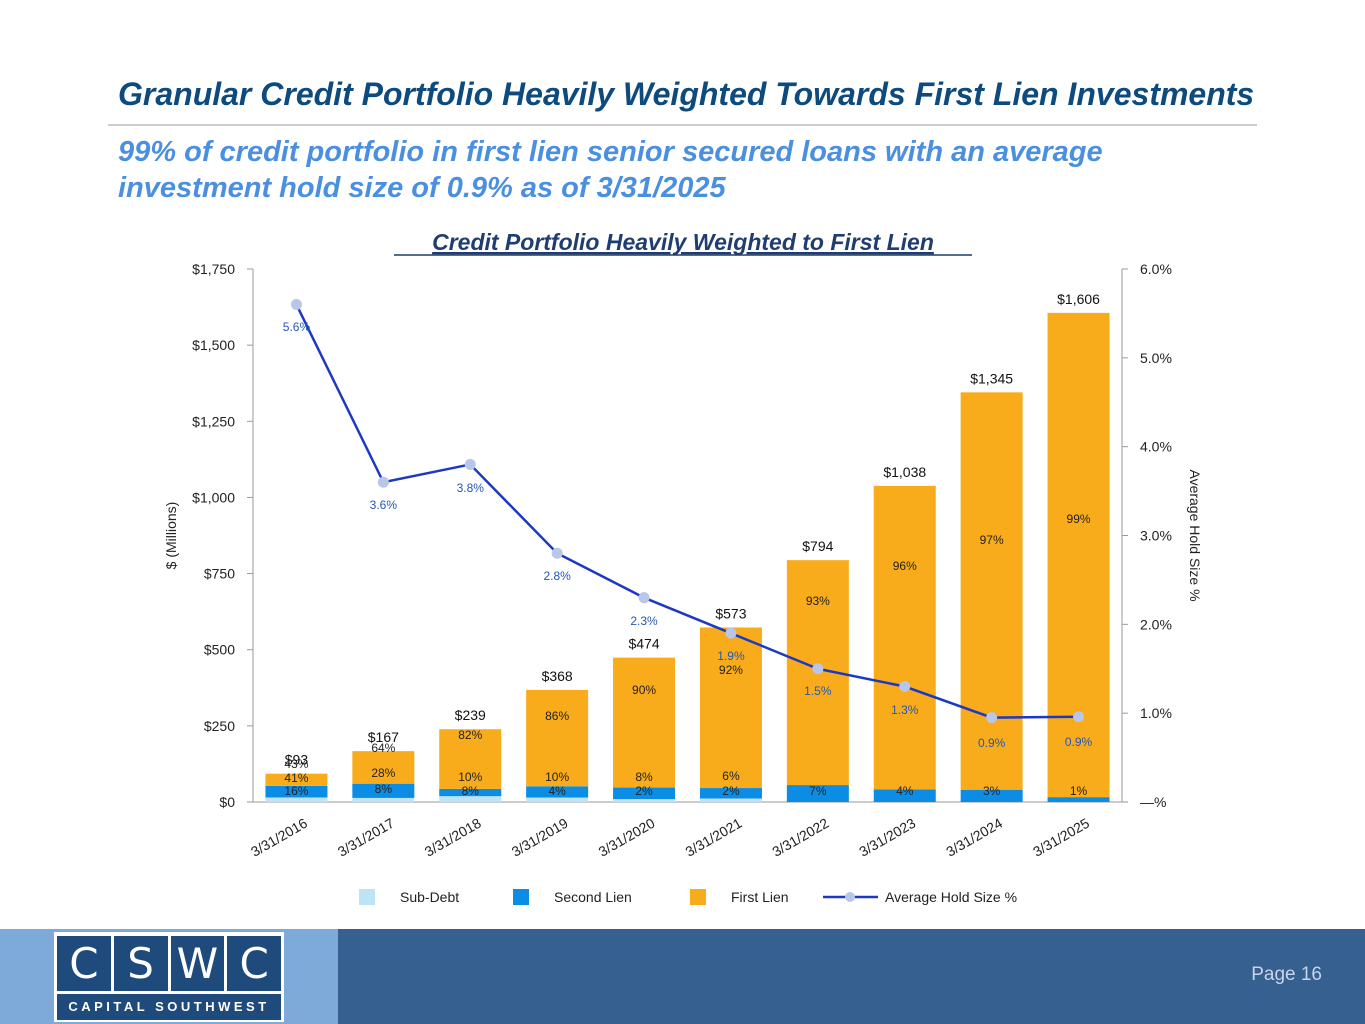  I want to click on data-label-first-lien: 86%, so click(557, 716).